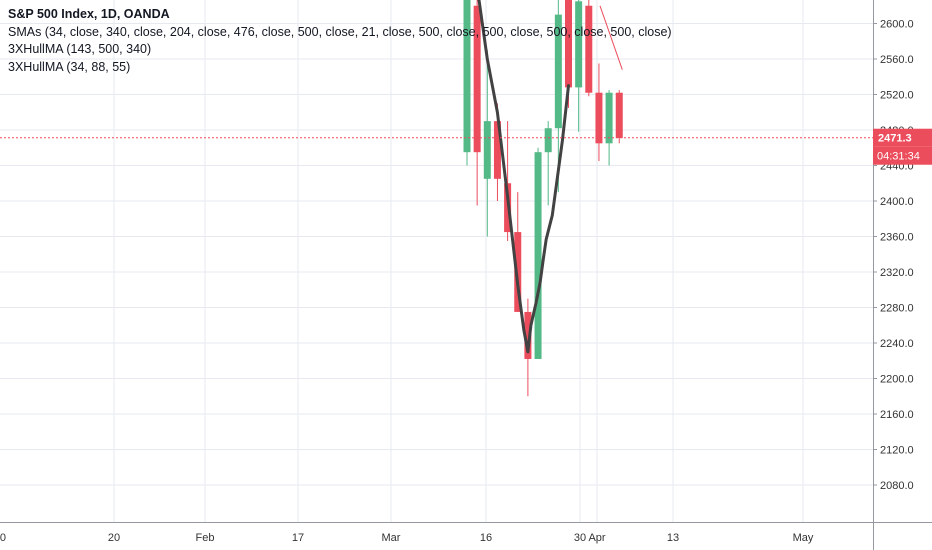  What do you see at coordinates (897, 238) in the screenshot?
I see `price-tick-label: 2360.0` at bounding box center [897, 238].